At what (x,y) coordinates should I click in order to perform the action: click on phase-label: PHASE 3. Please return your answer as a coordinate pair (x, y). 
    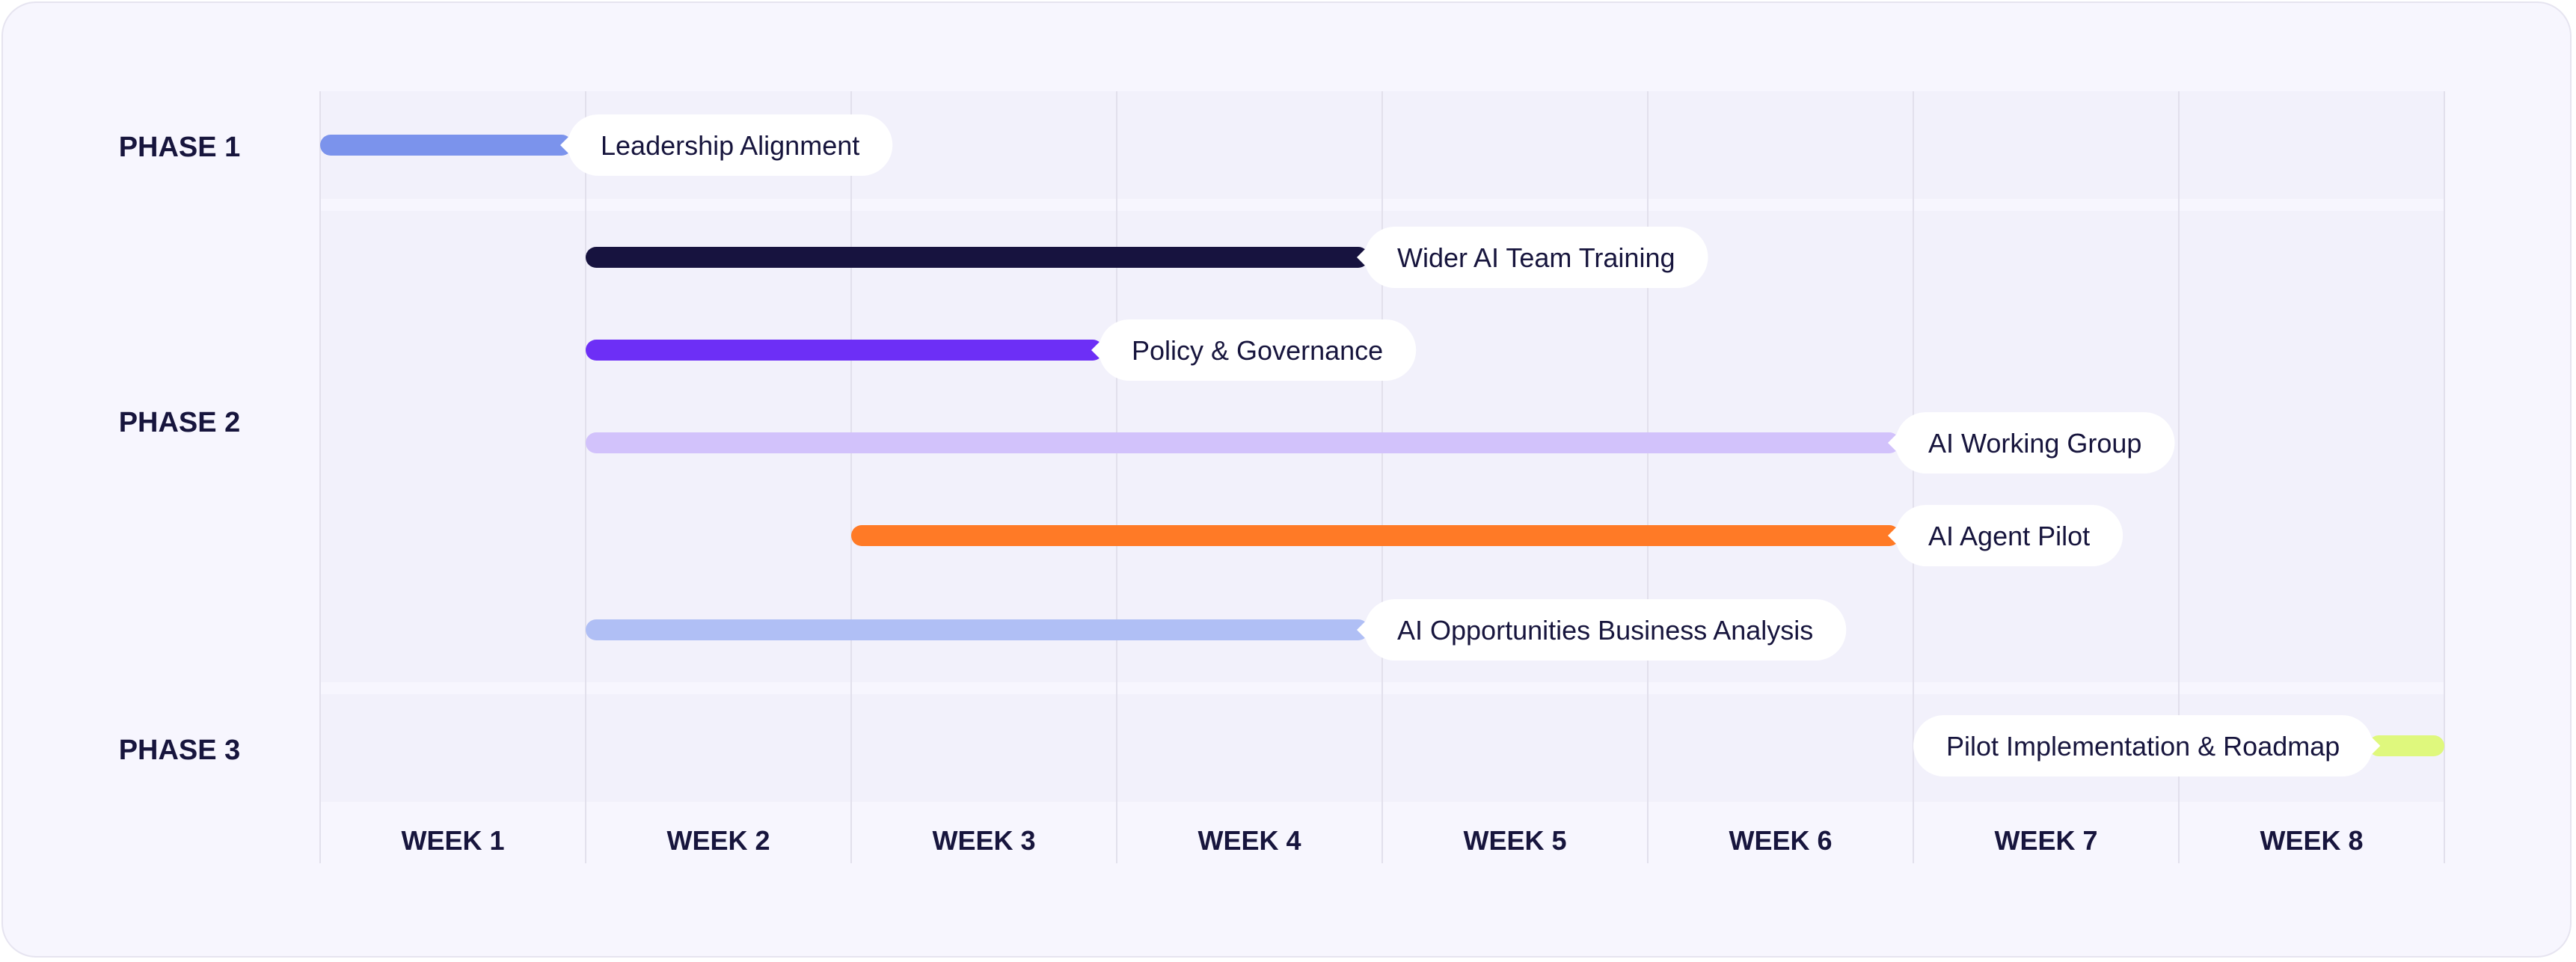
    Looking at the image, I should click on (180, 750).